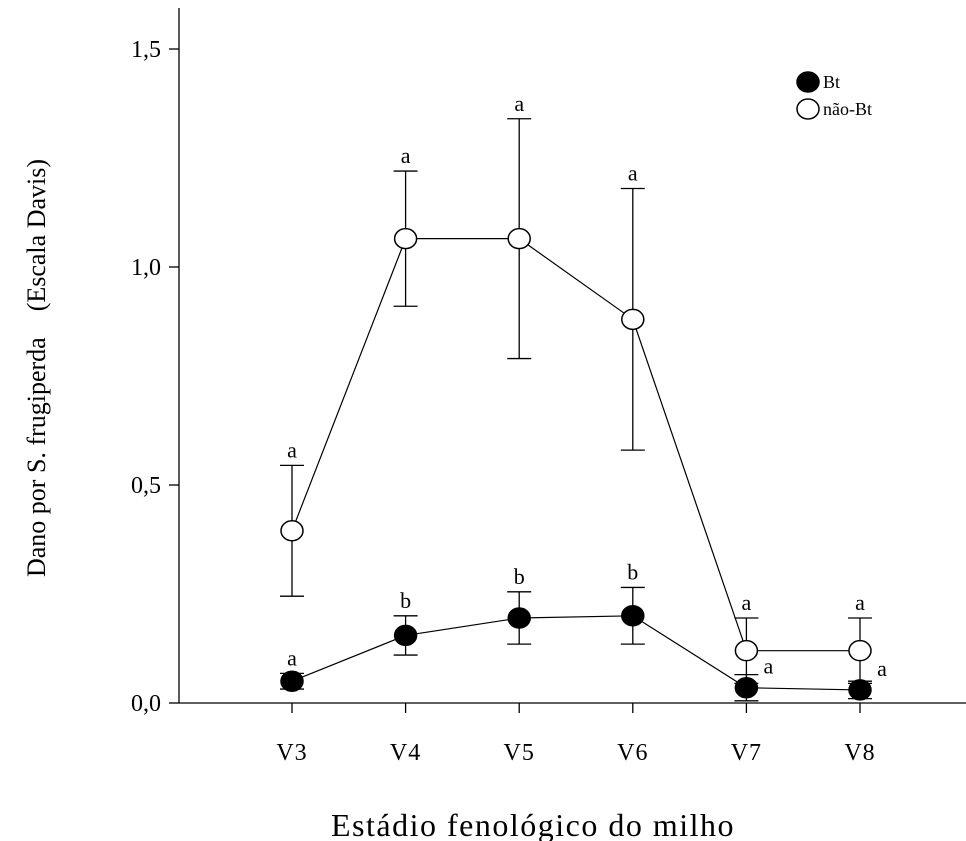 The image size is (966, 841). What do you see at coordinates (519, 753) in the screenshot?
I see `x-tick-label: V5` at bounding box center [519, 753].